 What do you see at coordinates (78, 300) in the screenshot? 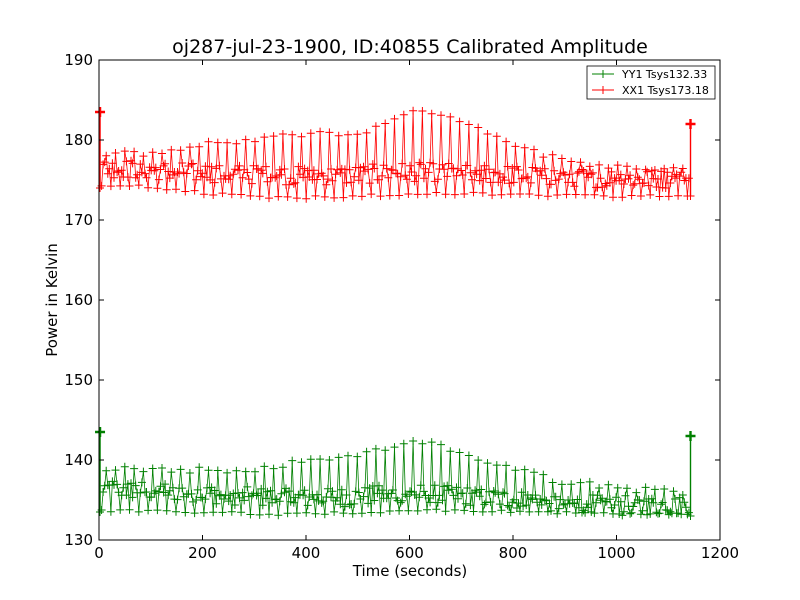
I see `y-tick-label: 160` at bounding box center [78, 300].